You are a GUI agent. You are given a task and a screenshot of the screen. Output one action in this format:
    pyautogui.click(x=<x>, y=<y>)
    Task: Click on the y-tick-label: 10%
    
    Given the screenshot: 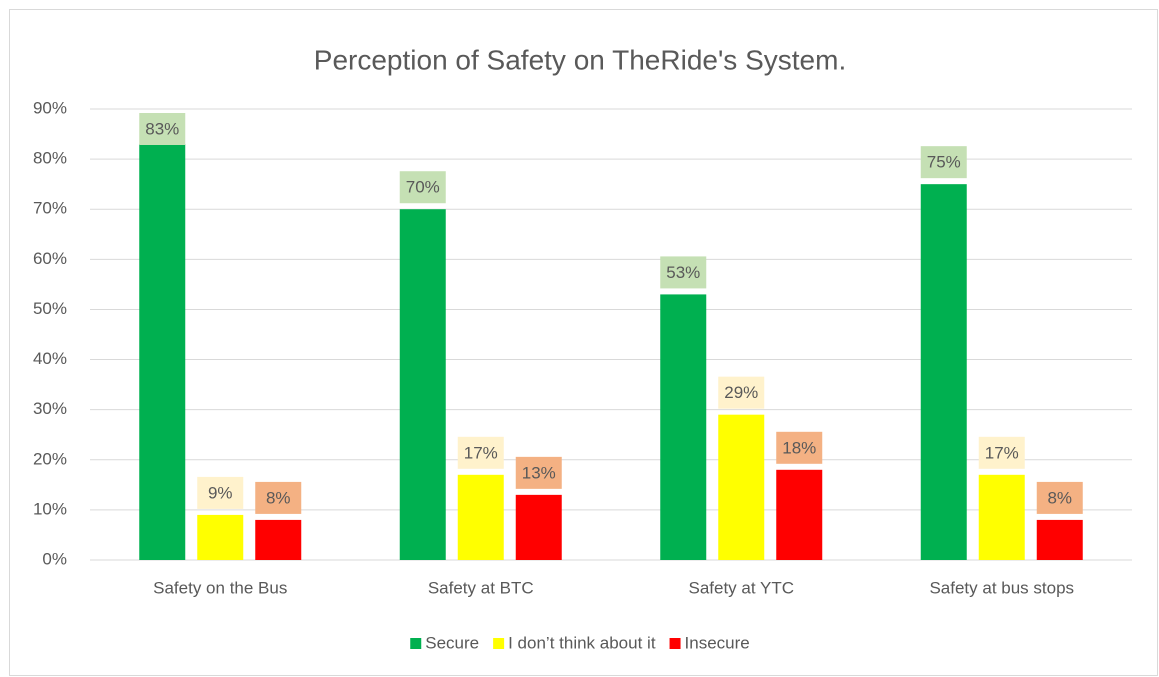 What is the action you would take?
    pyautogui.click(x=50, y=508)
    